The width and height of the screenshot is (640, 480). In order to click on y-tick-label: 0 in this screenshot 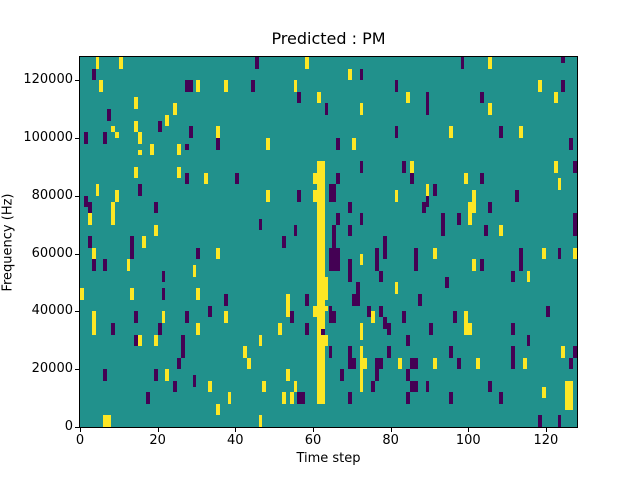, I will do `click(68, 426)`.